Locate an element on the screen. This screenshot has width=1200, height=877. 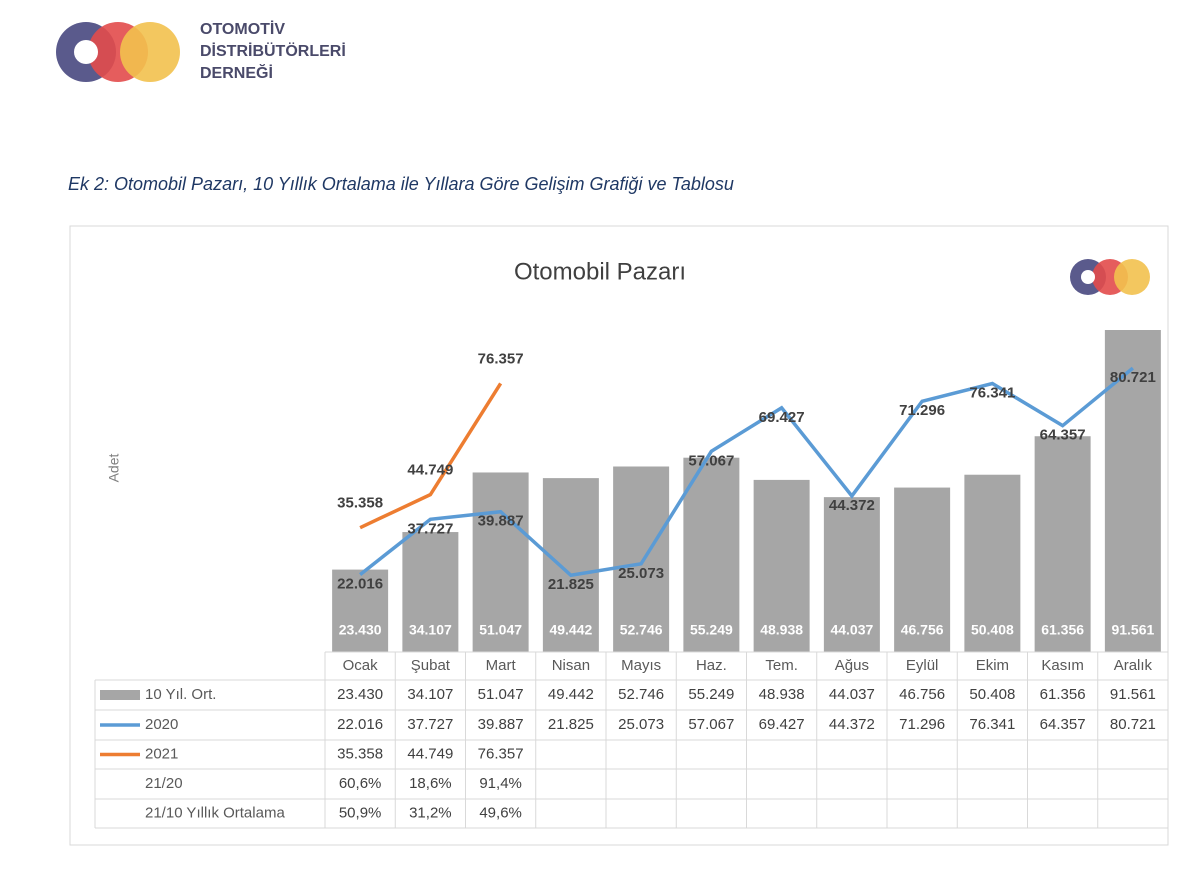
bar-value-label: 23.430 is located at coordinates (360, 630).